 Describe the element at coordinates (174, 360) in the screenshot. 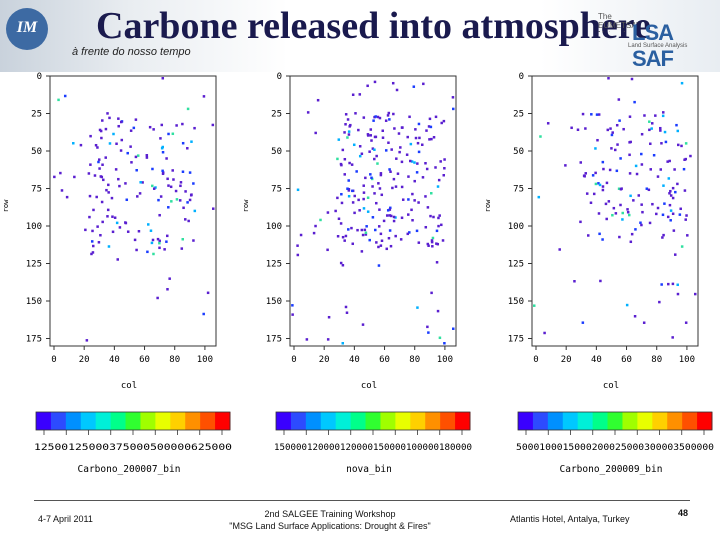

I see `x-tick-label: 80` at that location.